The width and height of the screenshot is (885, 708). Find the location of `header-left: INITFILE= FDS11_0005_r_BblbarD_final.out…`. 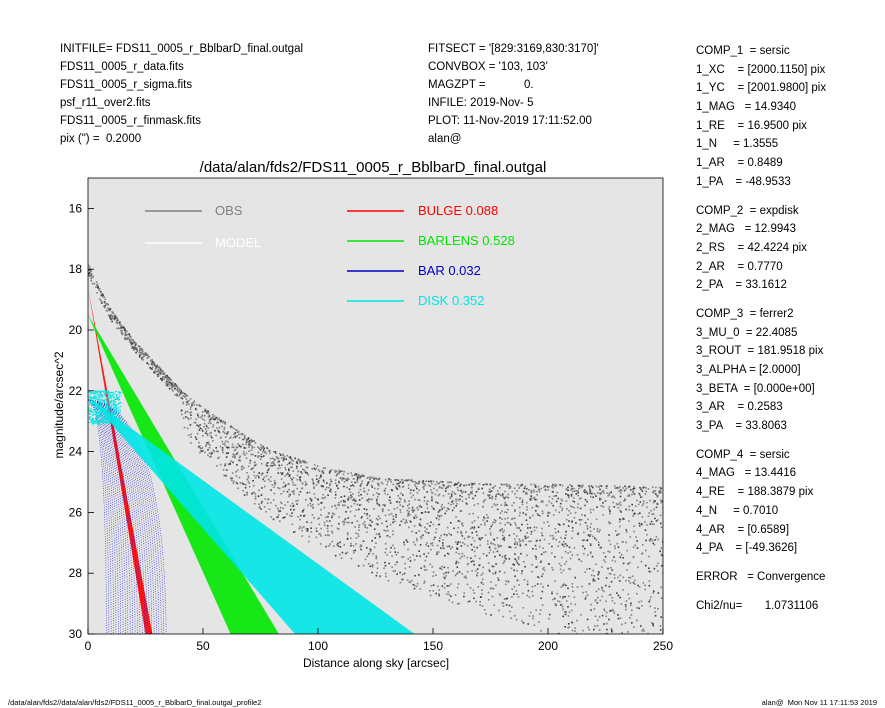

header-left: INITFILE= FDS11_0005_r_BblbarD_final.out… is located at coordinates (181, 94).